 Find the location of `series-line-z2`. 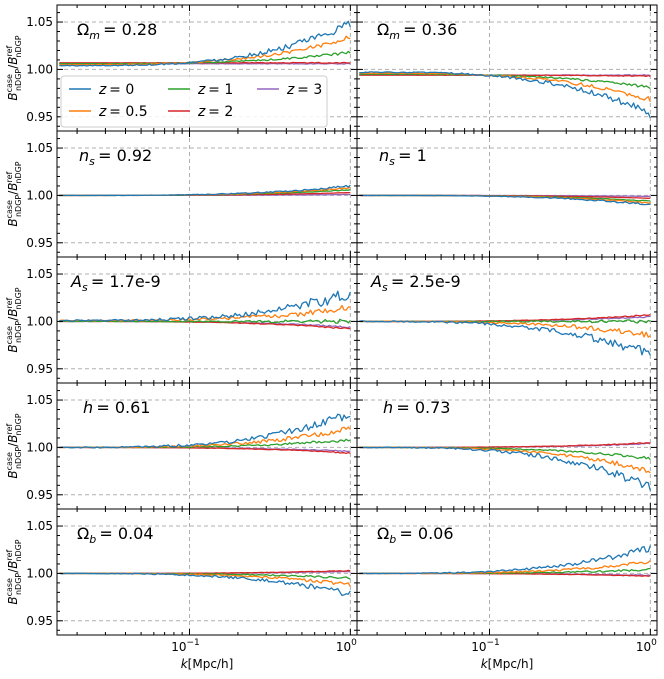

series-line-z2 is located at coordinates (505, 318).